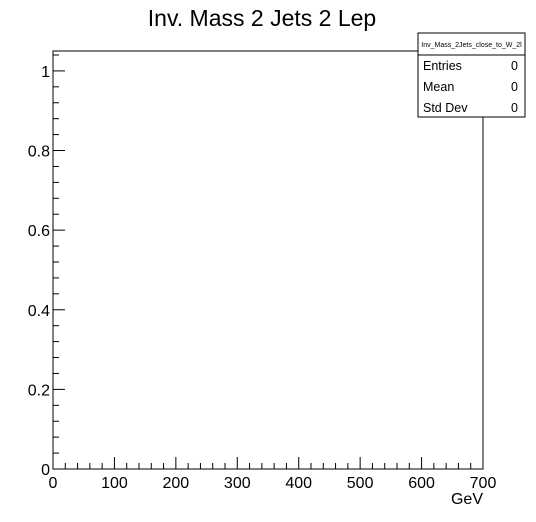  I want to click on stats-entries-label: Entries, so click(442, 66).